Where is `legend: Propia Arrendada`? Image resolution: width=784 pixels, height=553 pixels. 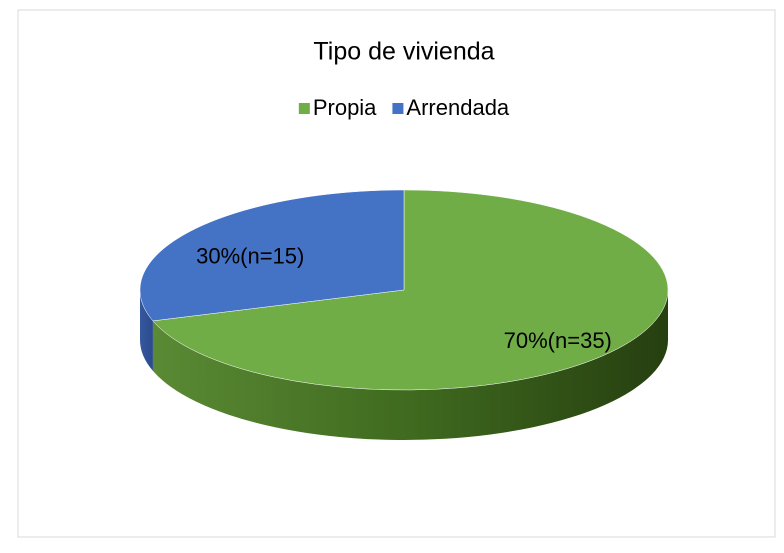 legend: Propia Arrendada is located at coordinates (404, 107).